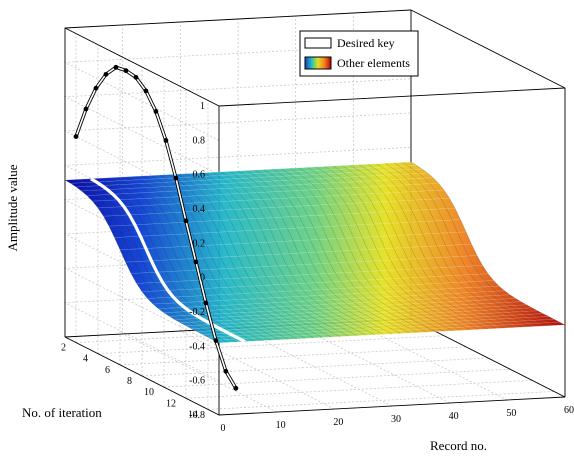 This screenshot has width=574, height=458. What do you see at coordinates (199, 243) in the screenshot?
I see `z-tick-label: 0.2` at bounding box center [199, 243].